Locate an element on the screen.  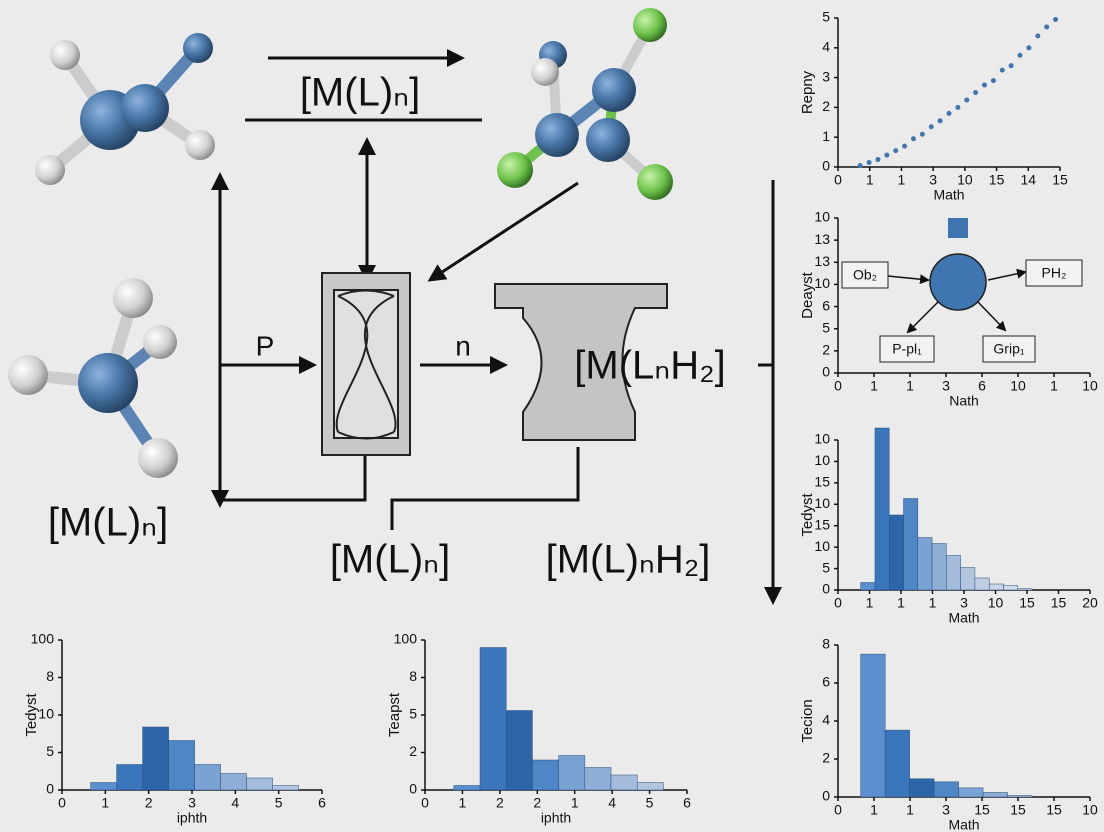
y-axis-label: Teapst is located at coordinates (394, 714).